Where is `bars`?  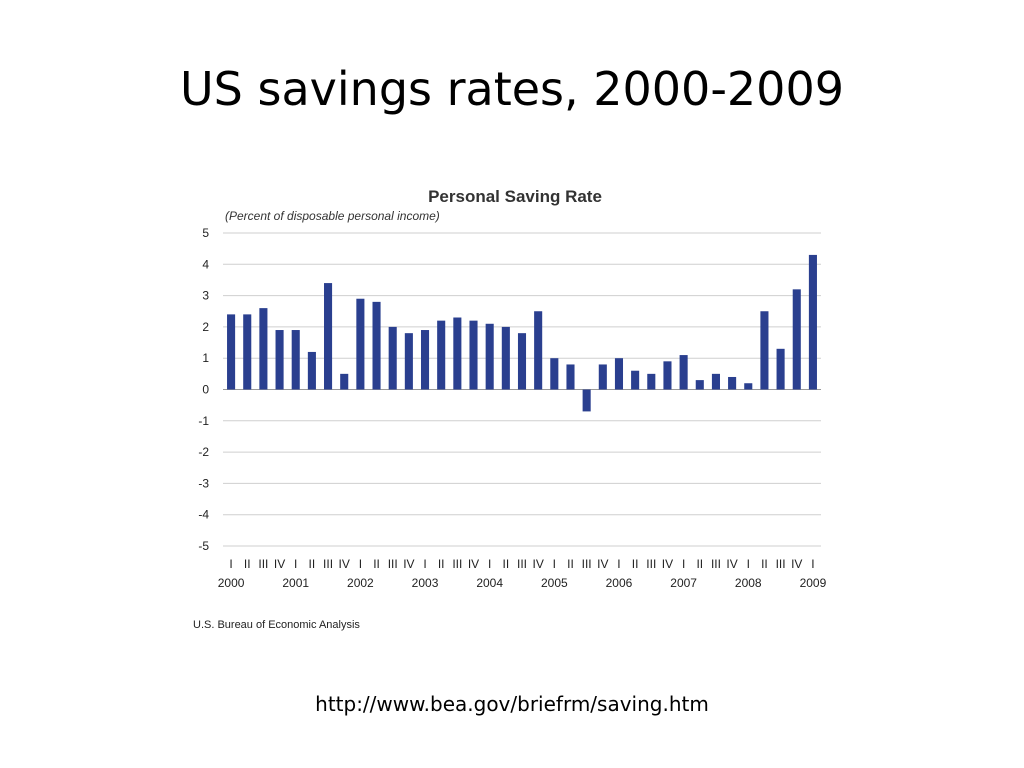 bars is located at coordinates (522, 333).